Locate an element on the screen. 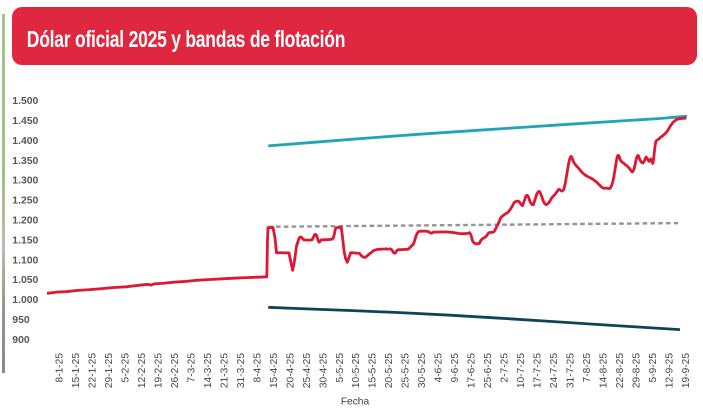 This screenshot has width=703, height=417. svg-text: 5-9-25 is located at coordinates (653, 368).